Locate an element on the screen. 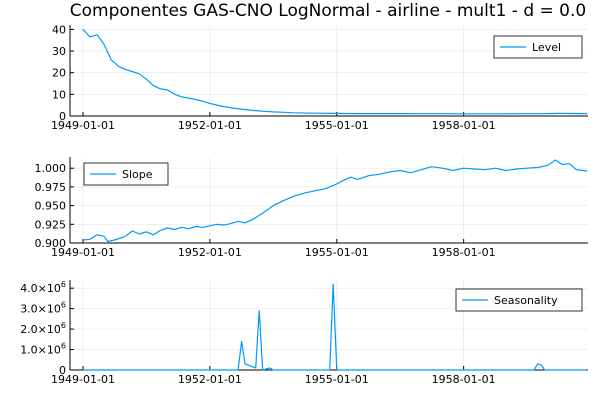  y-tick-label: 40 is located at coordinates (59, 29).